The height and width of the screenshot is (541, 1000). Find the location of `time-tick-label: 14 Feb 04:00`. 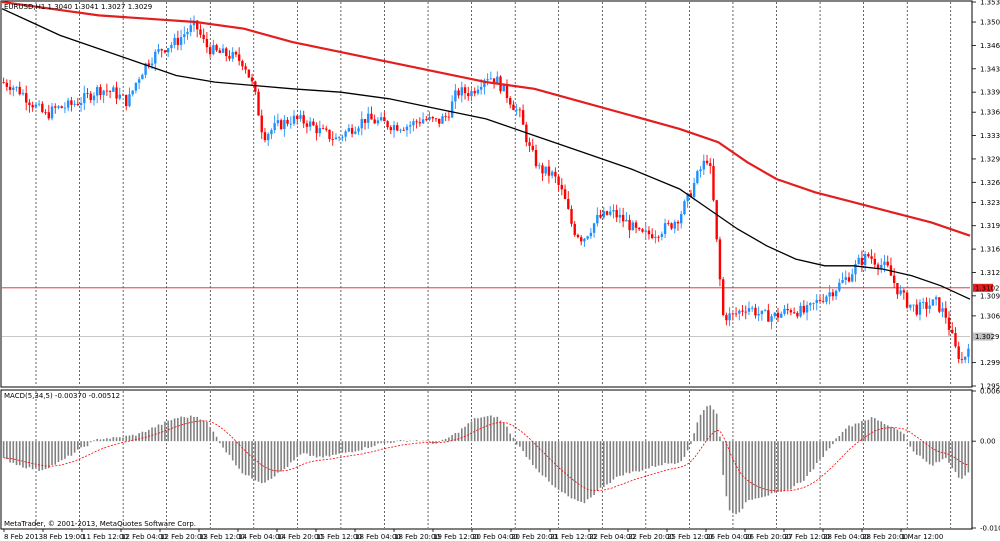

time-tick-label: 14 Feb 04:00 is located at coordinates (261, 537).